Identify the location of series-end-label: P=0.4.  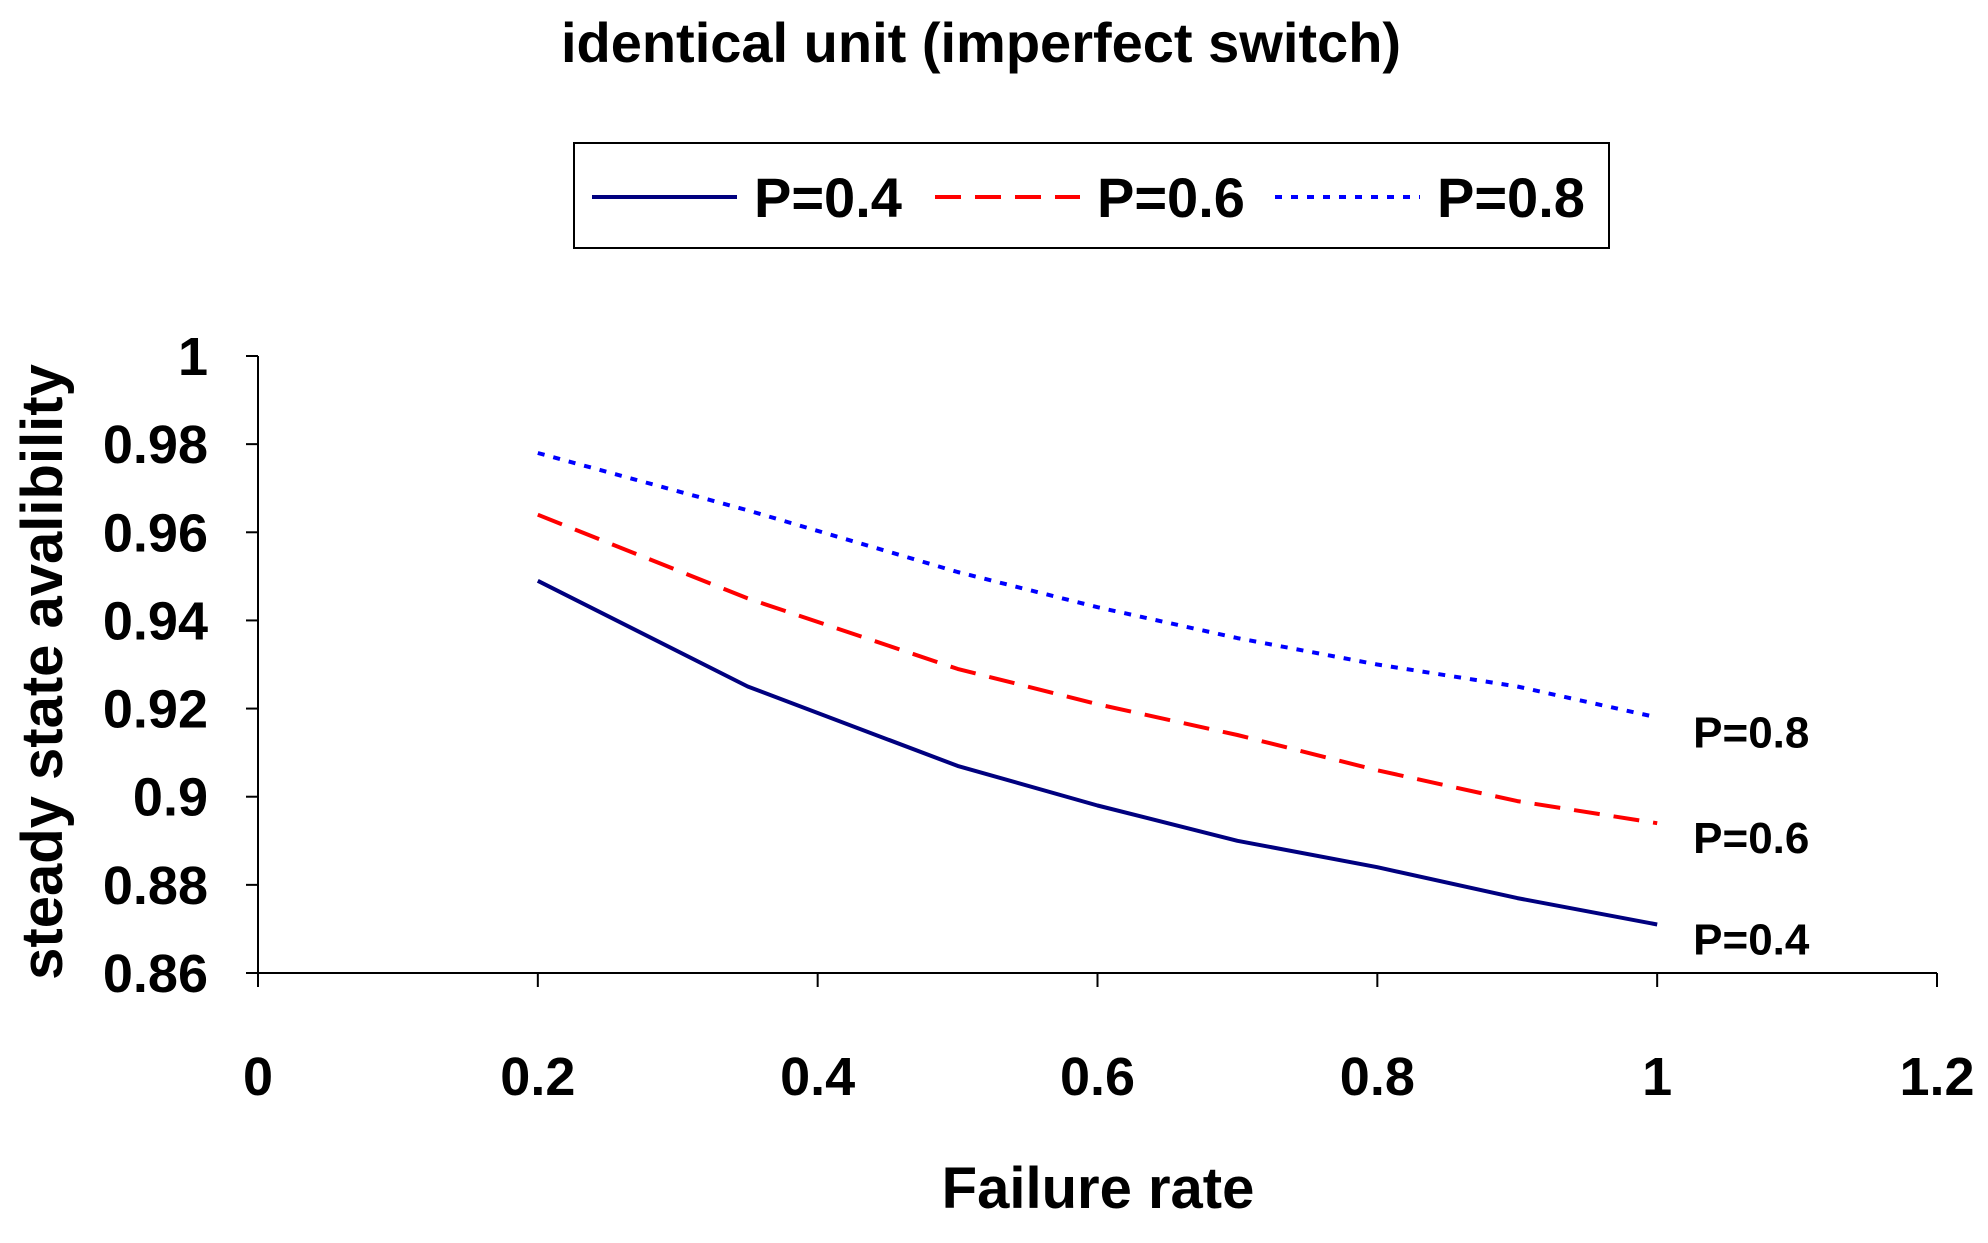
(1751, 940).